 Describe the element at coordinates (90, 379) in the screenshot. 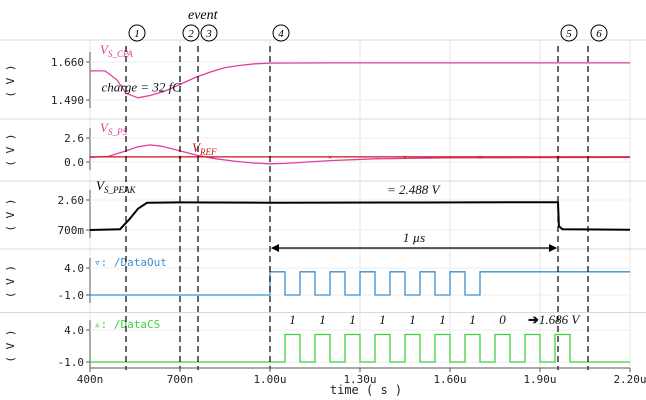

I see `x-tick-label: 400n` at that location.